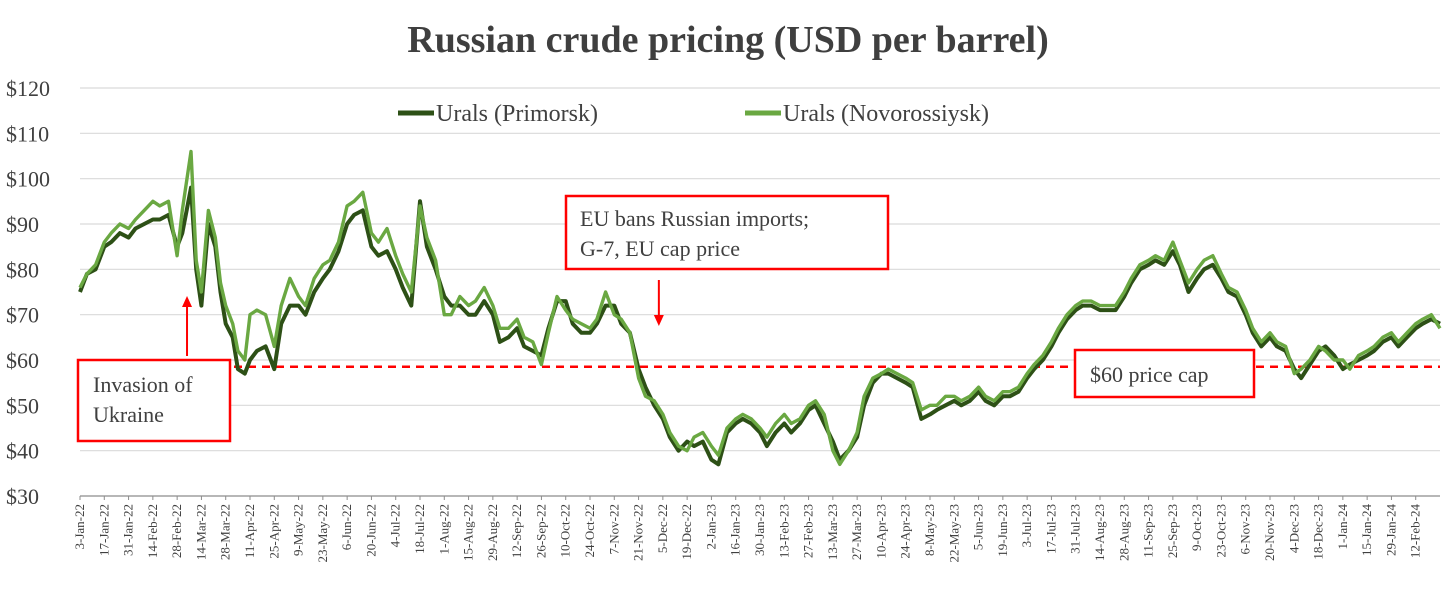  I want to click on x-tick-label: 11-Apr-22, so click(249, 531).